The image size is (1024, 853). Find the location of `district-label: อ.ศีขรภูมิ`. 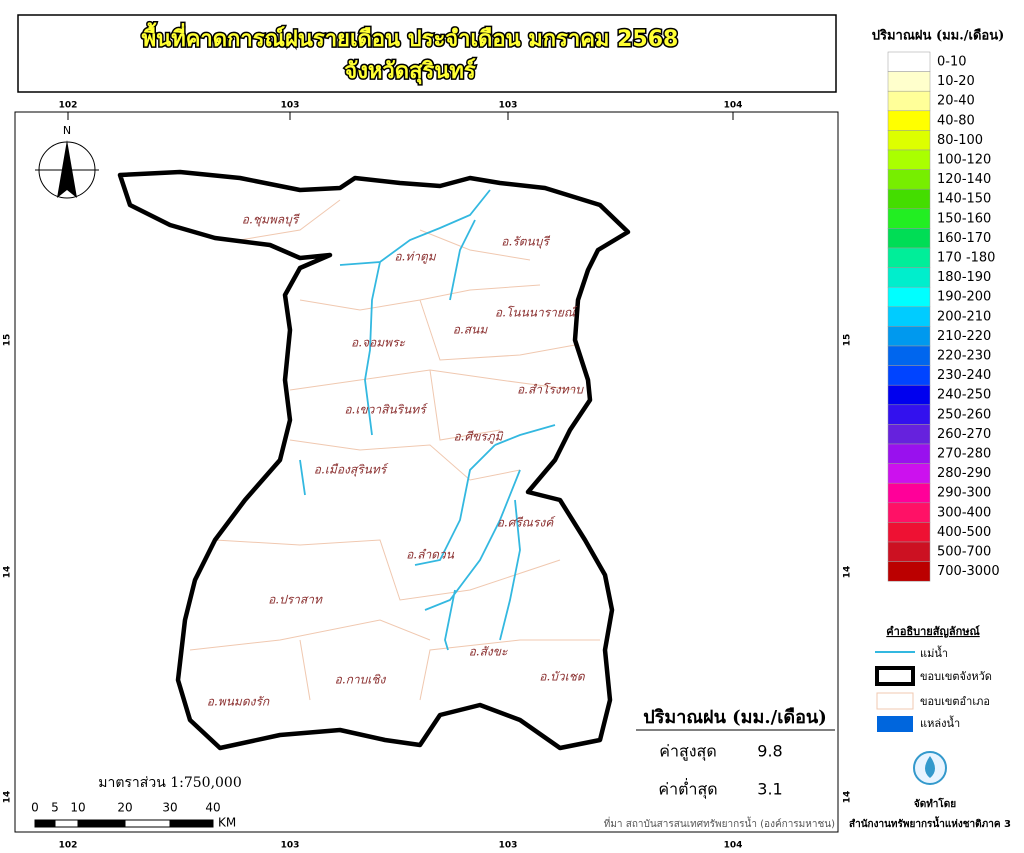

district-label: อ.ศีขรภูมิ is located at coordinates (478, 437).